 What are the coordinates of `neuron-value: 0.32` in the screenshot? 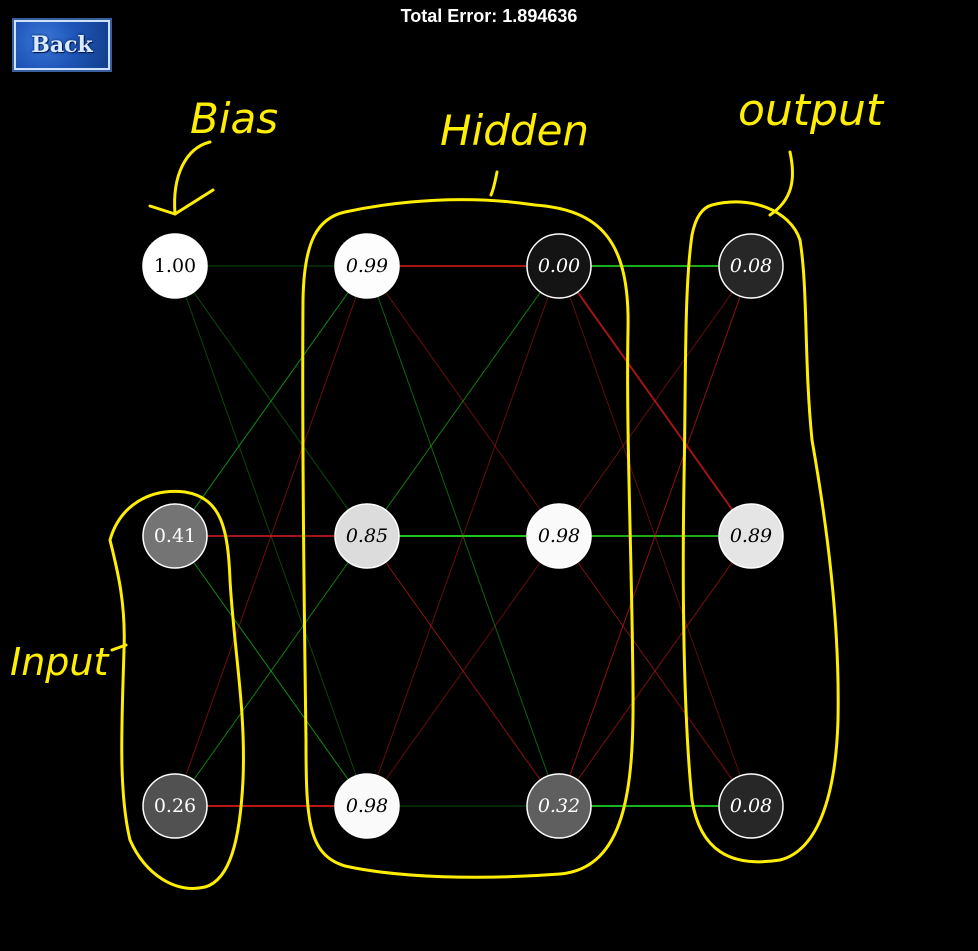 It's located at (559, 806).